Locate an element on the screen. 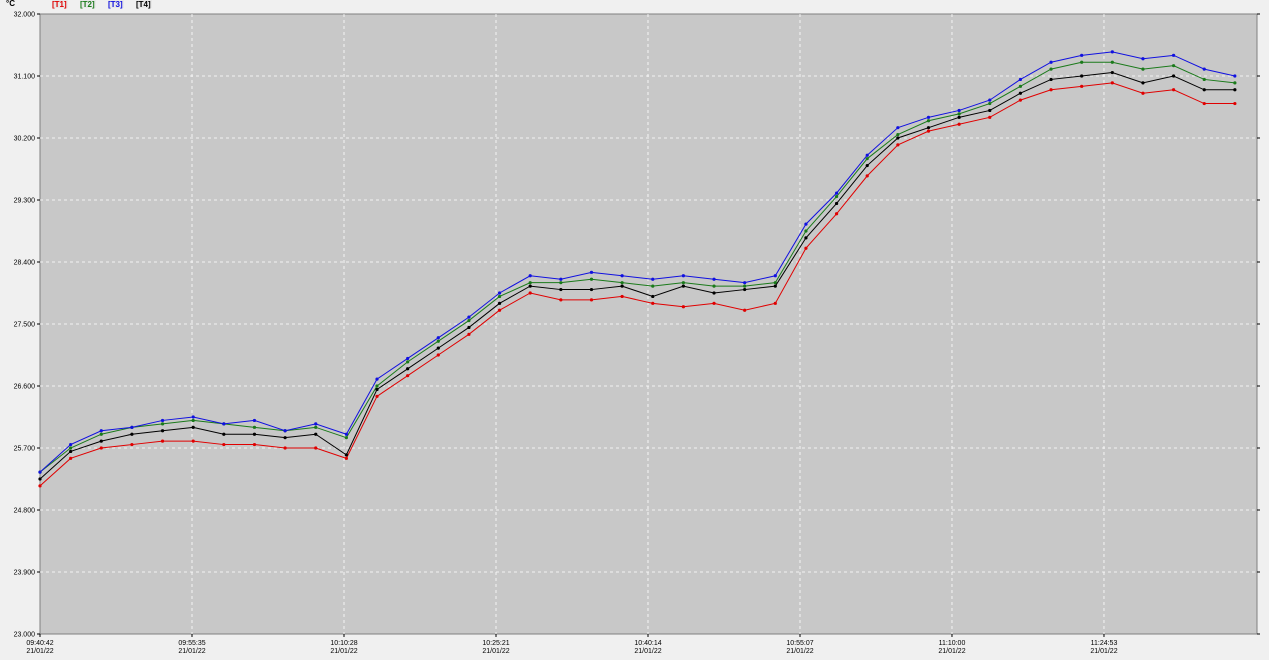  y-tick-label: 23.000 is located at coordinates (25, 635).